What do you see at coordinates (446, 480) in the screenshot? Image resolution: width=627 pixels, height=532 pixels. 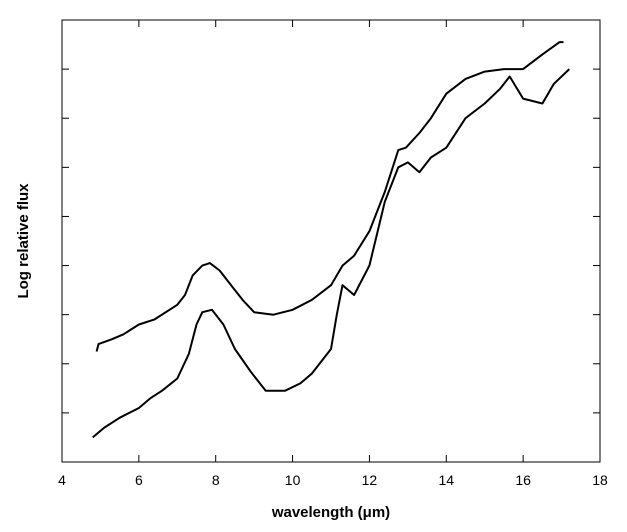 I see `x-tick-label: 14` at bounding box center [446, 480].